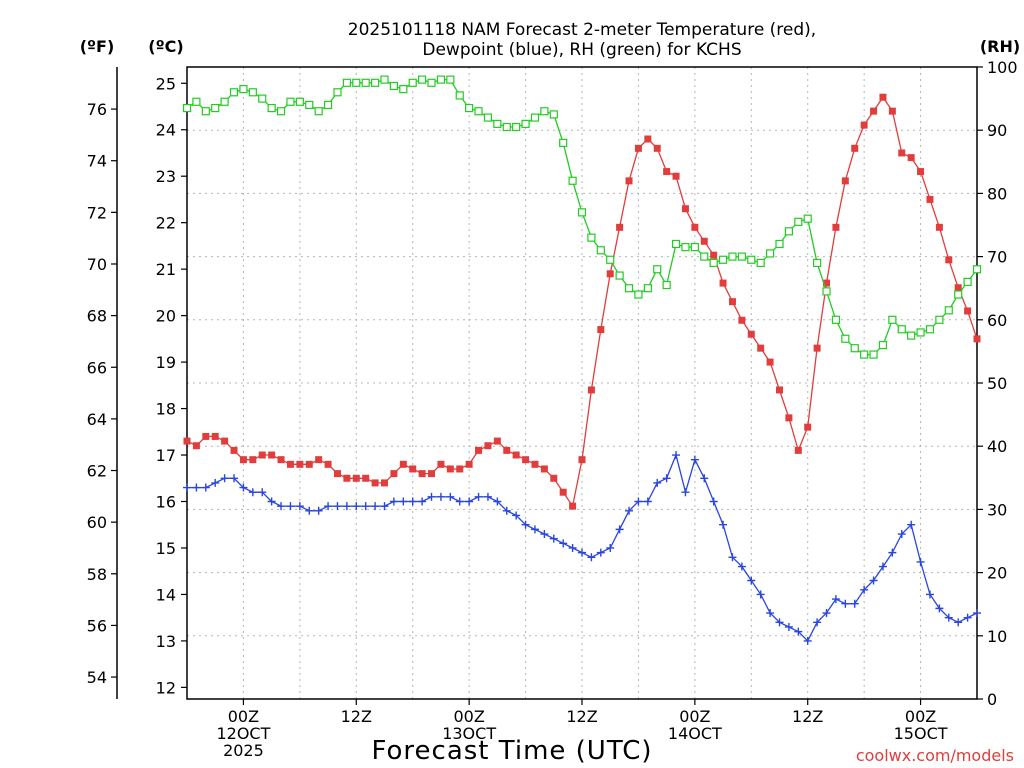  I want to click on x-tick-label: 13OCT, so click(469, 733).